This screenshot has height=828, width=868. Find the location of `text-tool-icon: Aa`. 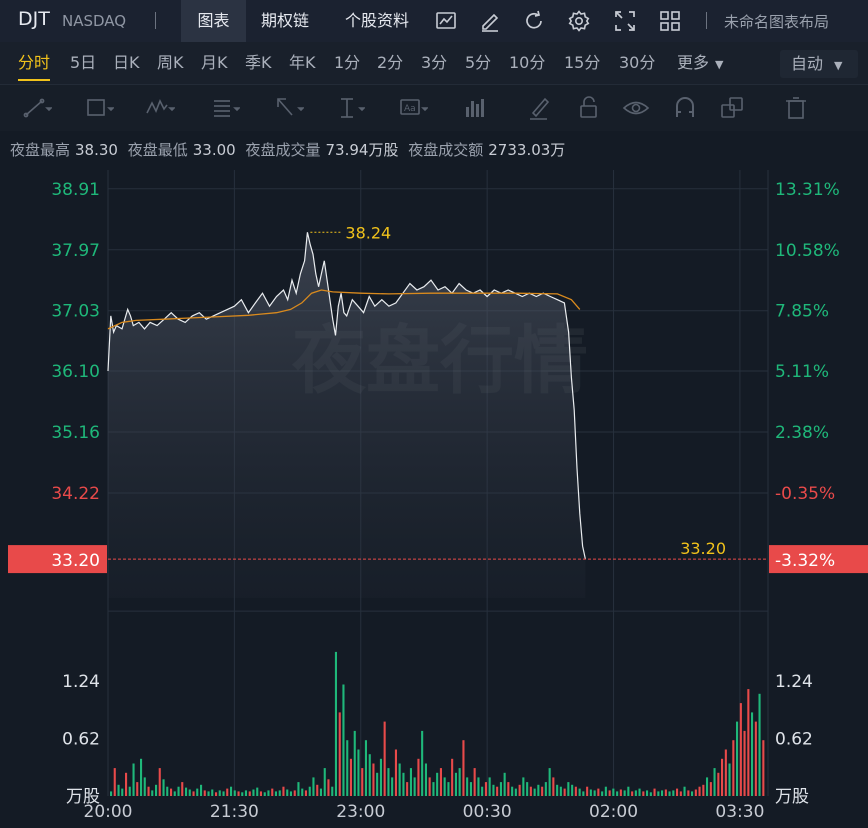

text-tool-icon: Aa is located at coordinates (413, 108).